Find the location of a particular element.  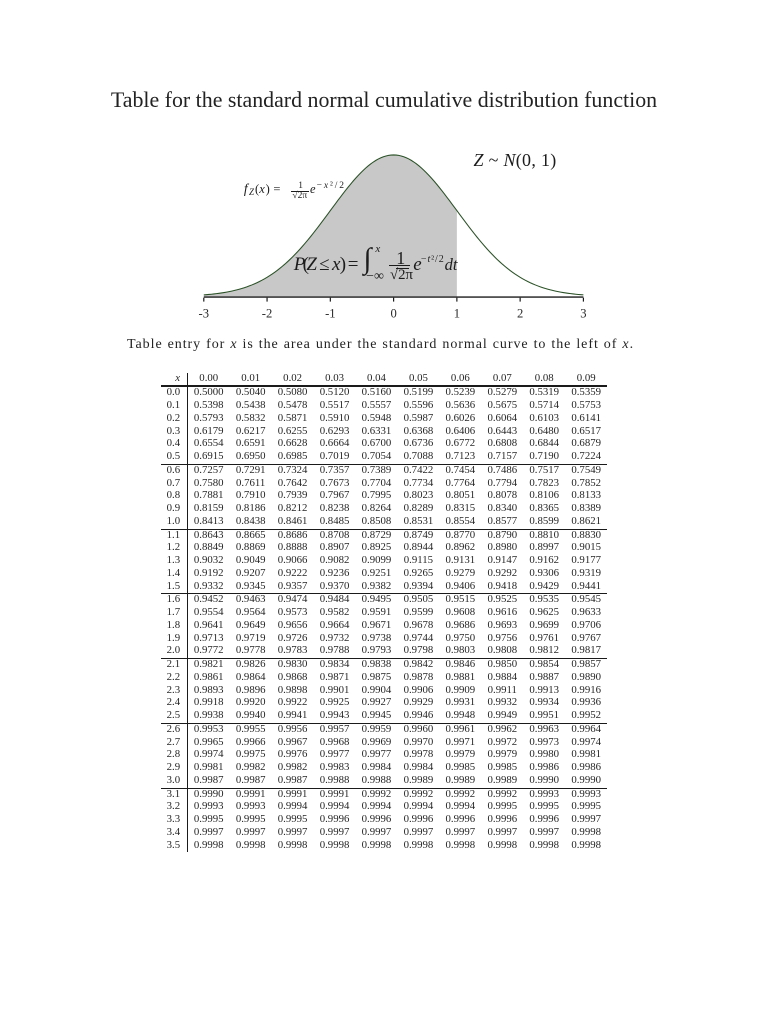

svg-text: 0 is located at coordinates (393, 314).